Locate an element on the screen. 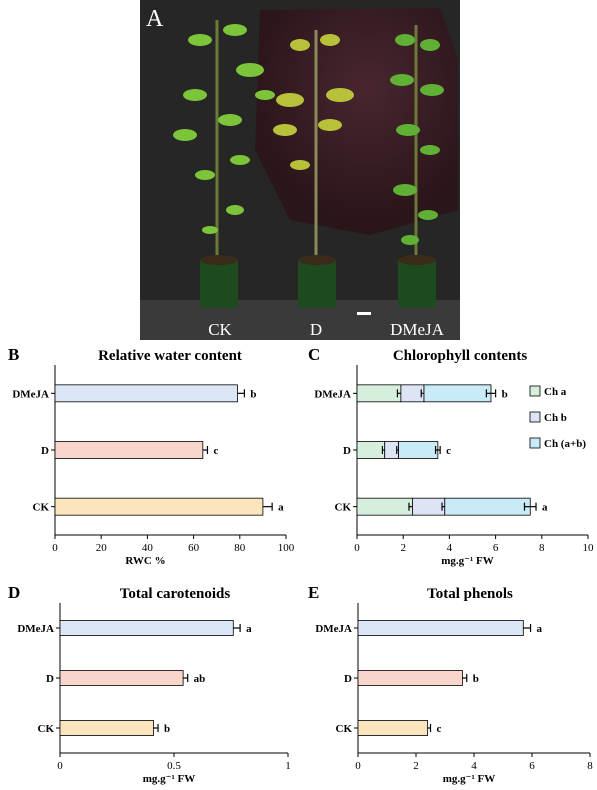 This screenshot has height=790, width=597. x-tick-label: 1 is located at coordinates (288, 766).